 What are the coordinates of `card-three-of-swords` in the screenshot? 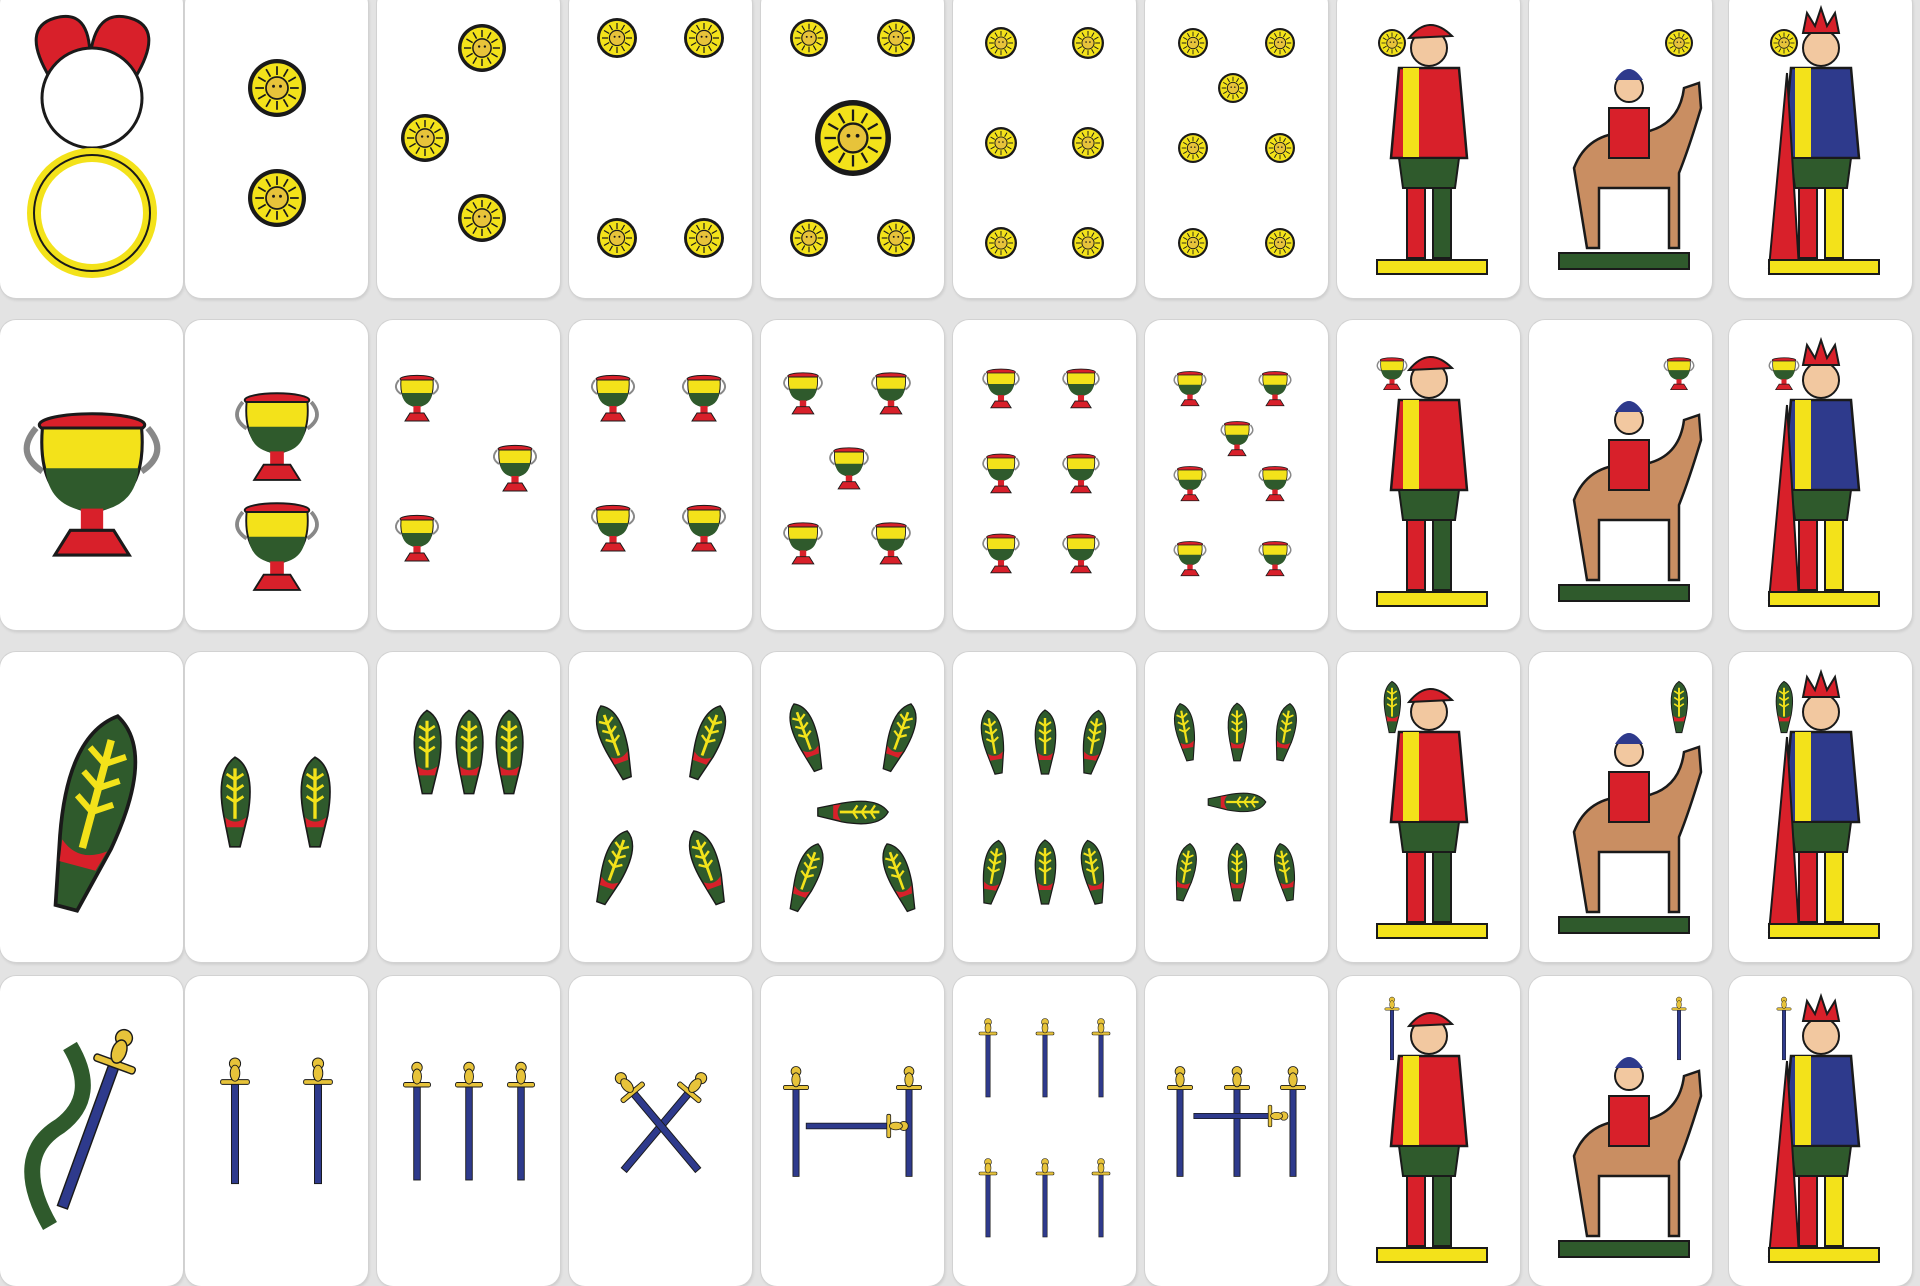 It's located at (468, 1131).